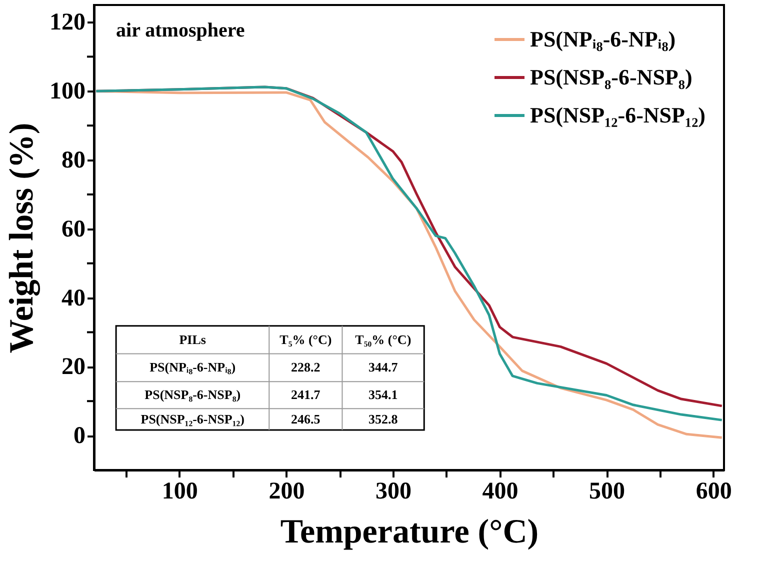 Image resolution: width=761 pixels, height=584 pixels. Describe the element at coordinates (383, 367) in the screenshot. I see `annotation: 344.7` at that location.